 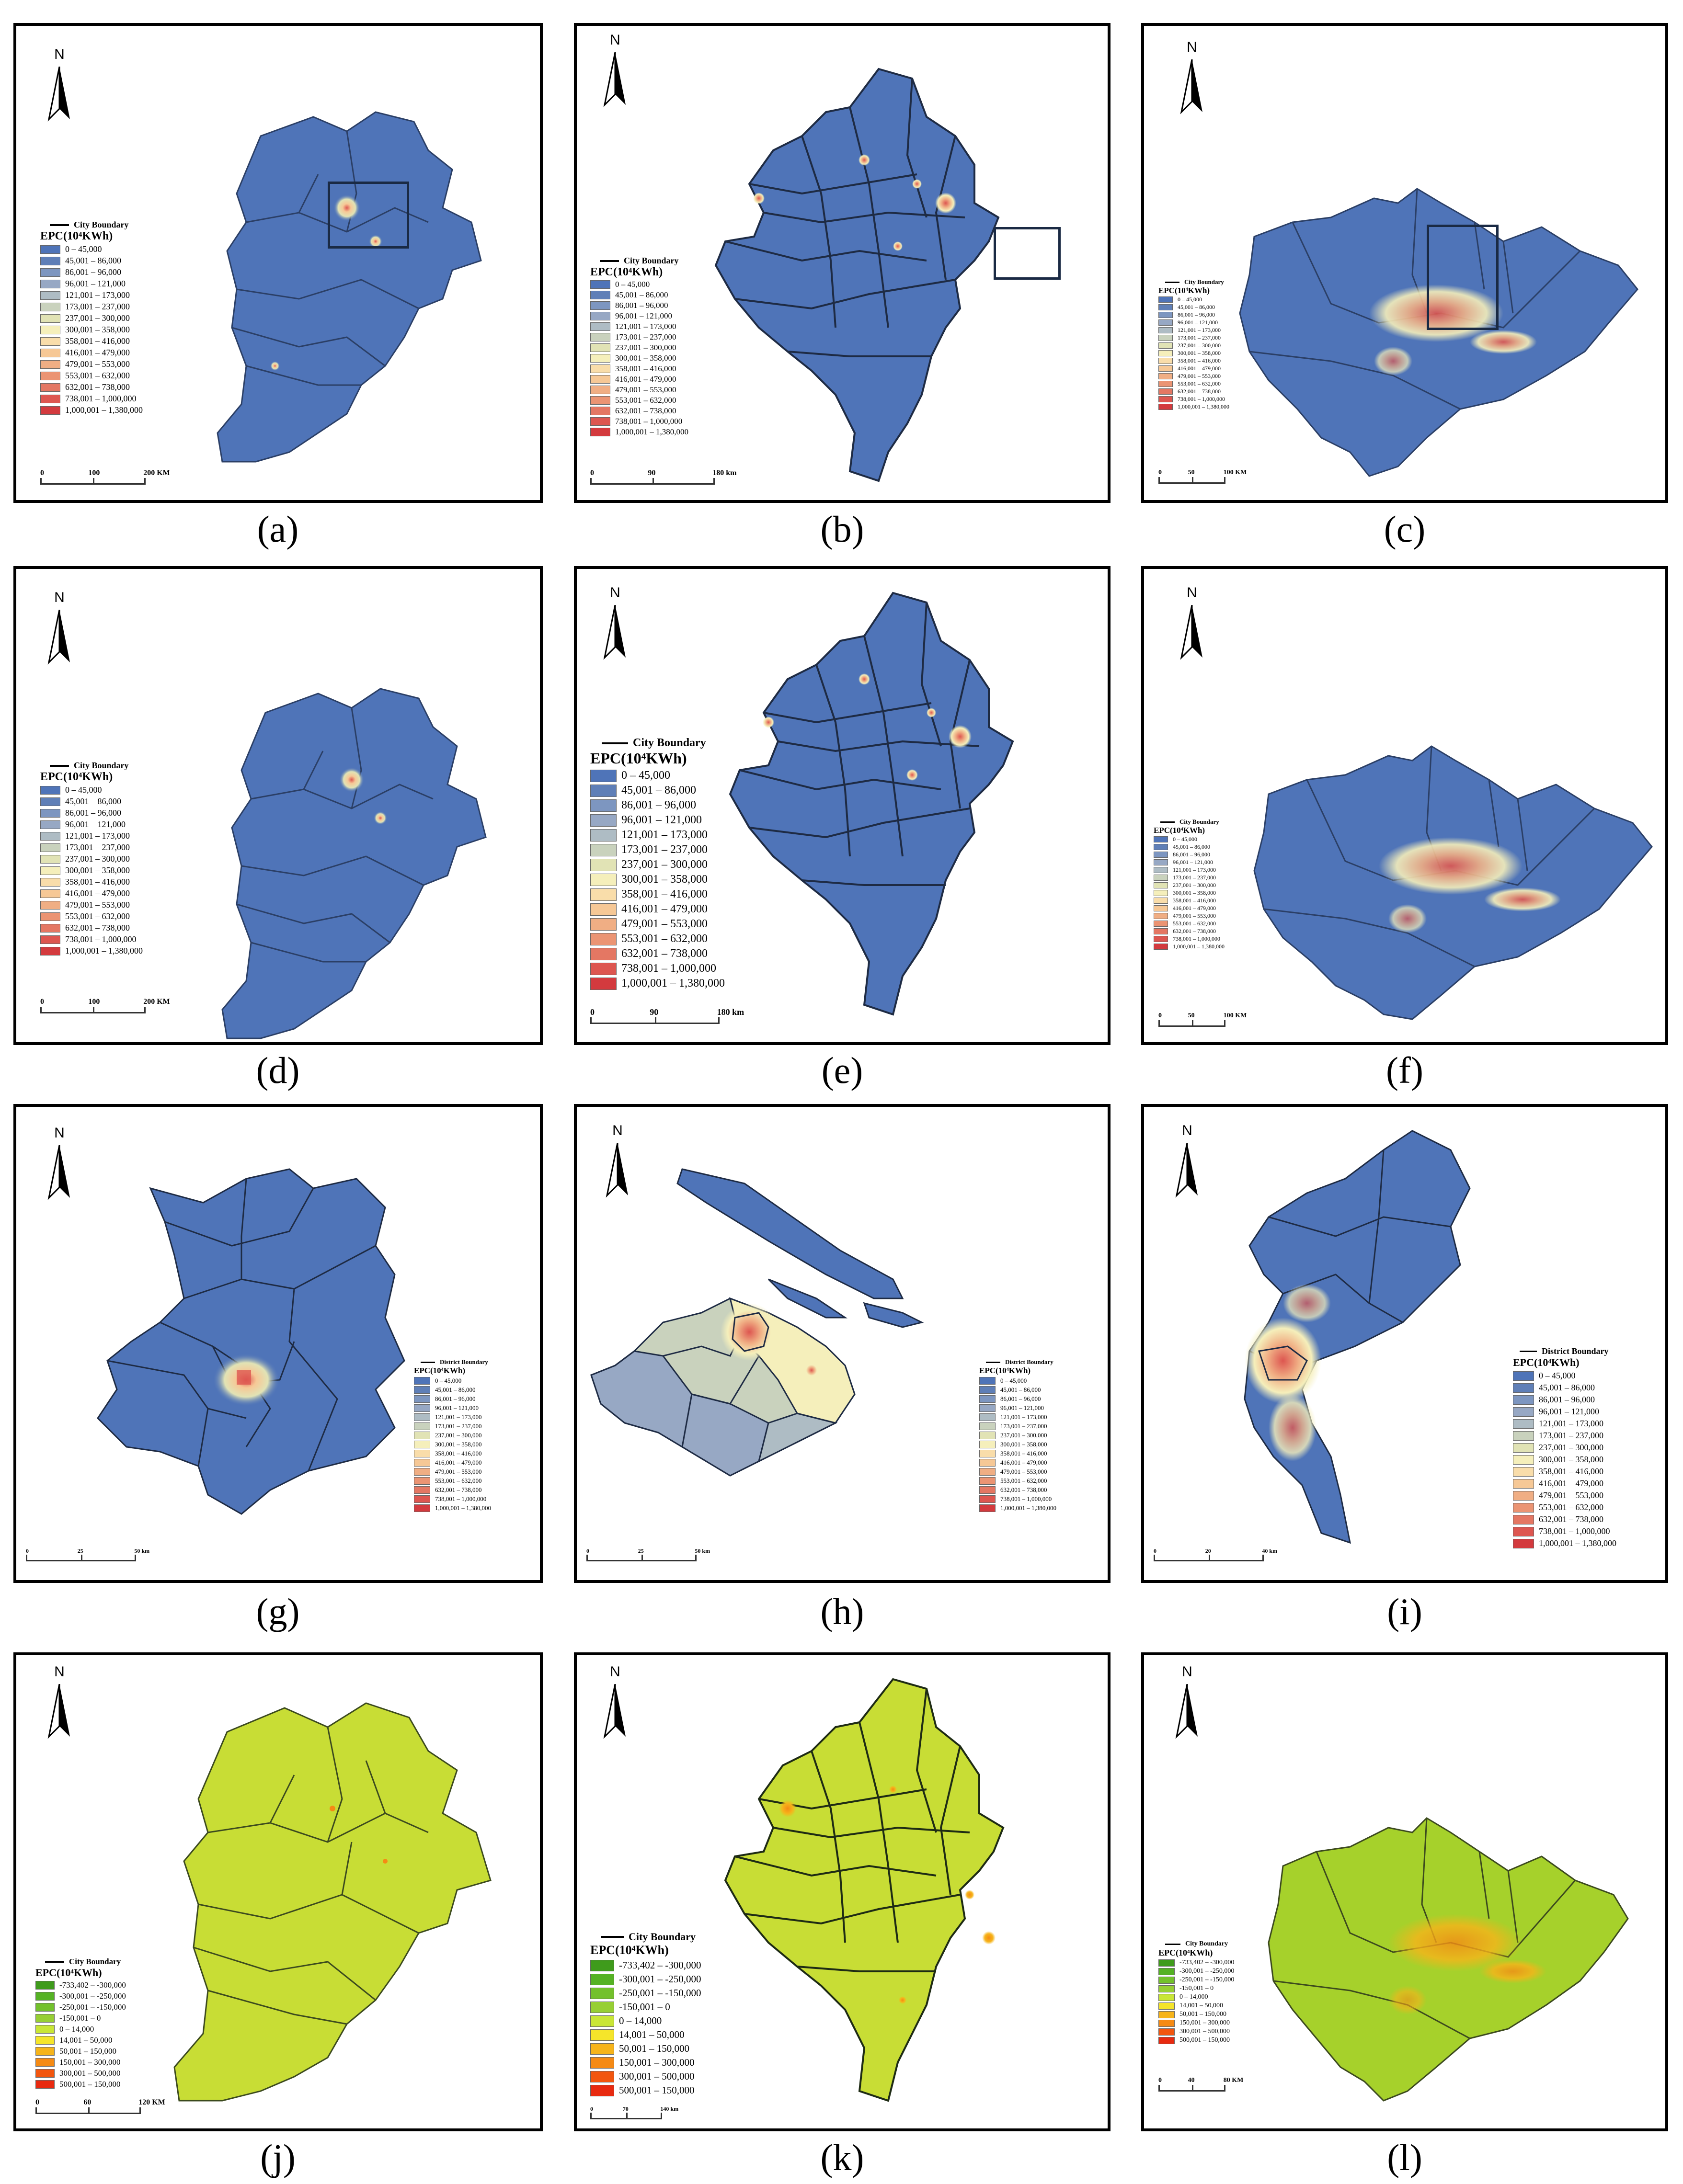 I want to click on legend-label: 738,001 – 1,000,000, so click(x=461, y=1498).